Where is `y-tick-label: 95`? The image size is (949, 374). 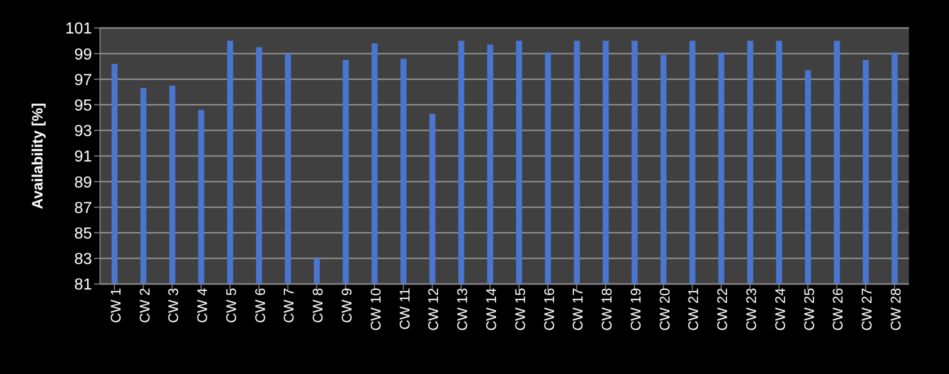
y-tick-label: 95 is located at coordinates (83, 105).